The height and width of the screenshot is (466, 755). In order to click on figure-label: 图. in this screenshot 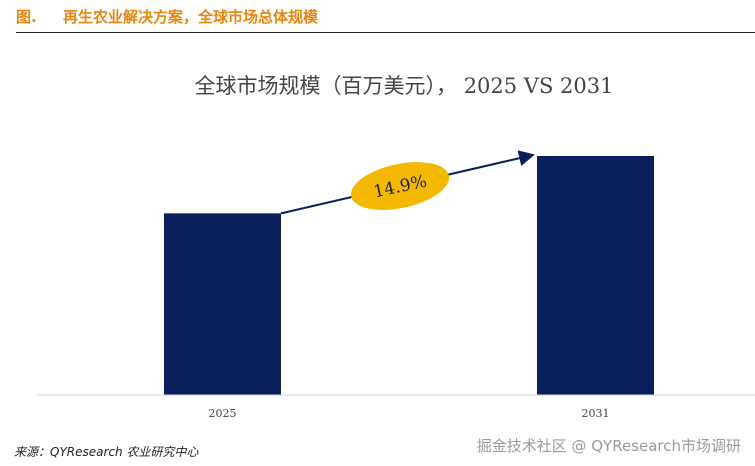, I will do `click(26, 17)`.